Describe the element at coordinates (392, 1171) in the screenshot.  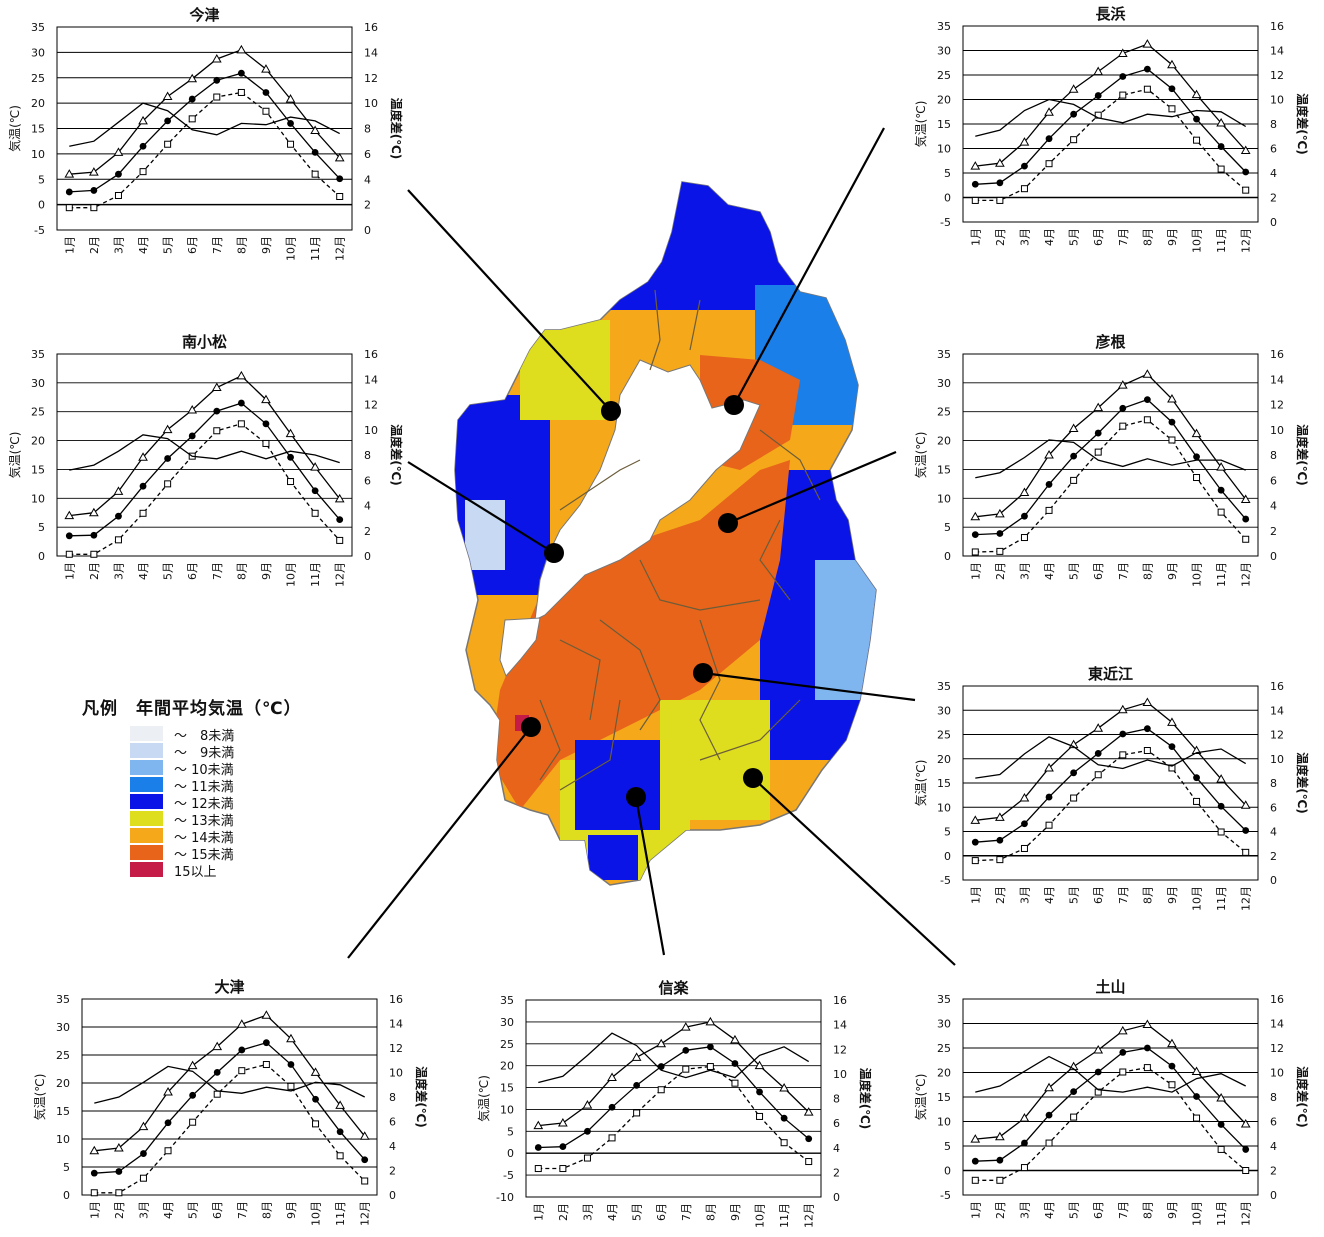
I see `y2-tick-label: 2` at that location.